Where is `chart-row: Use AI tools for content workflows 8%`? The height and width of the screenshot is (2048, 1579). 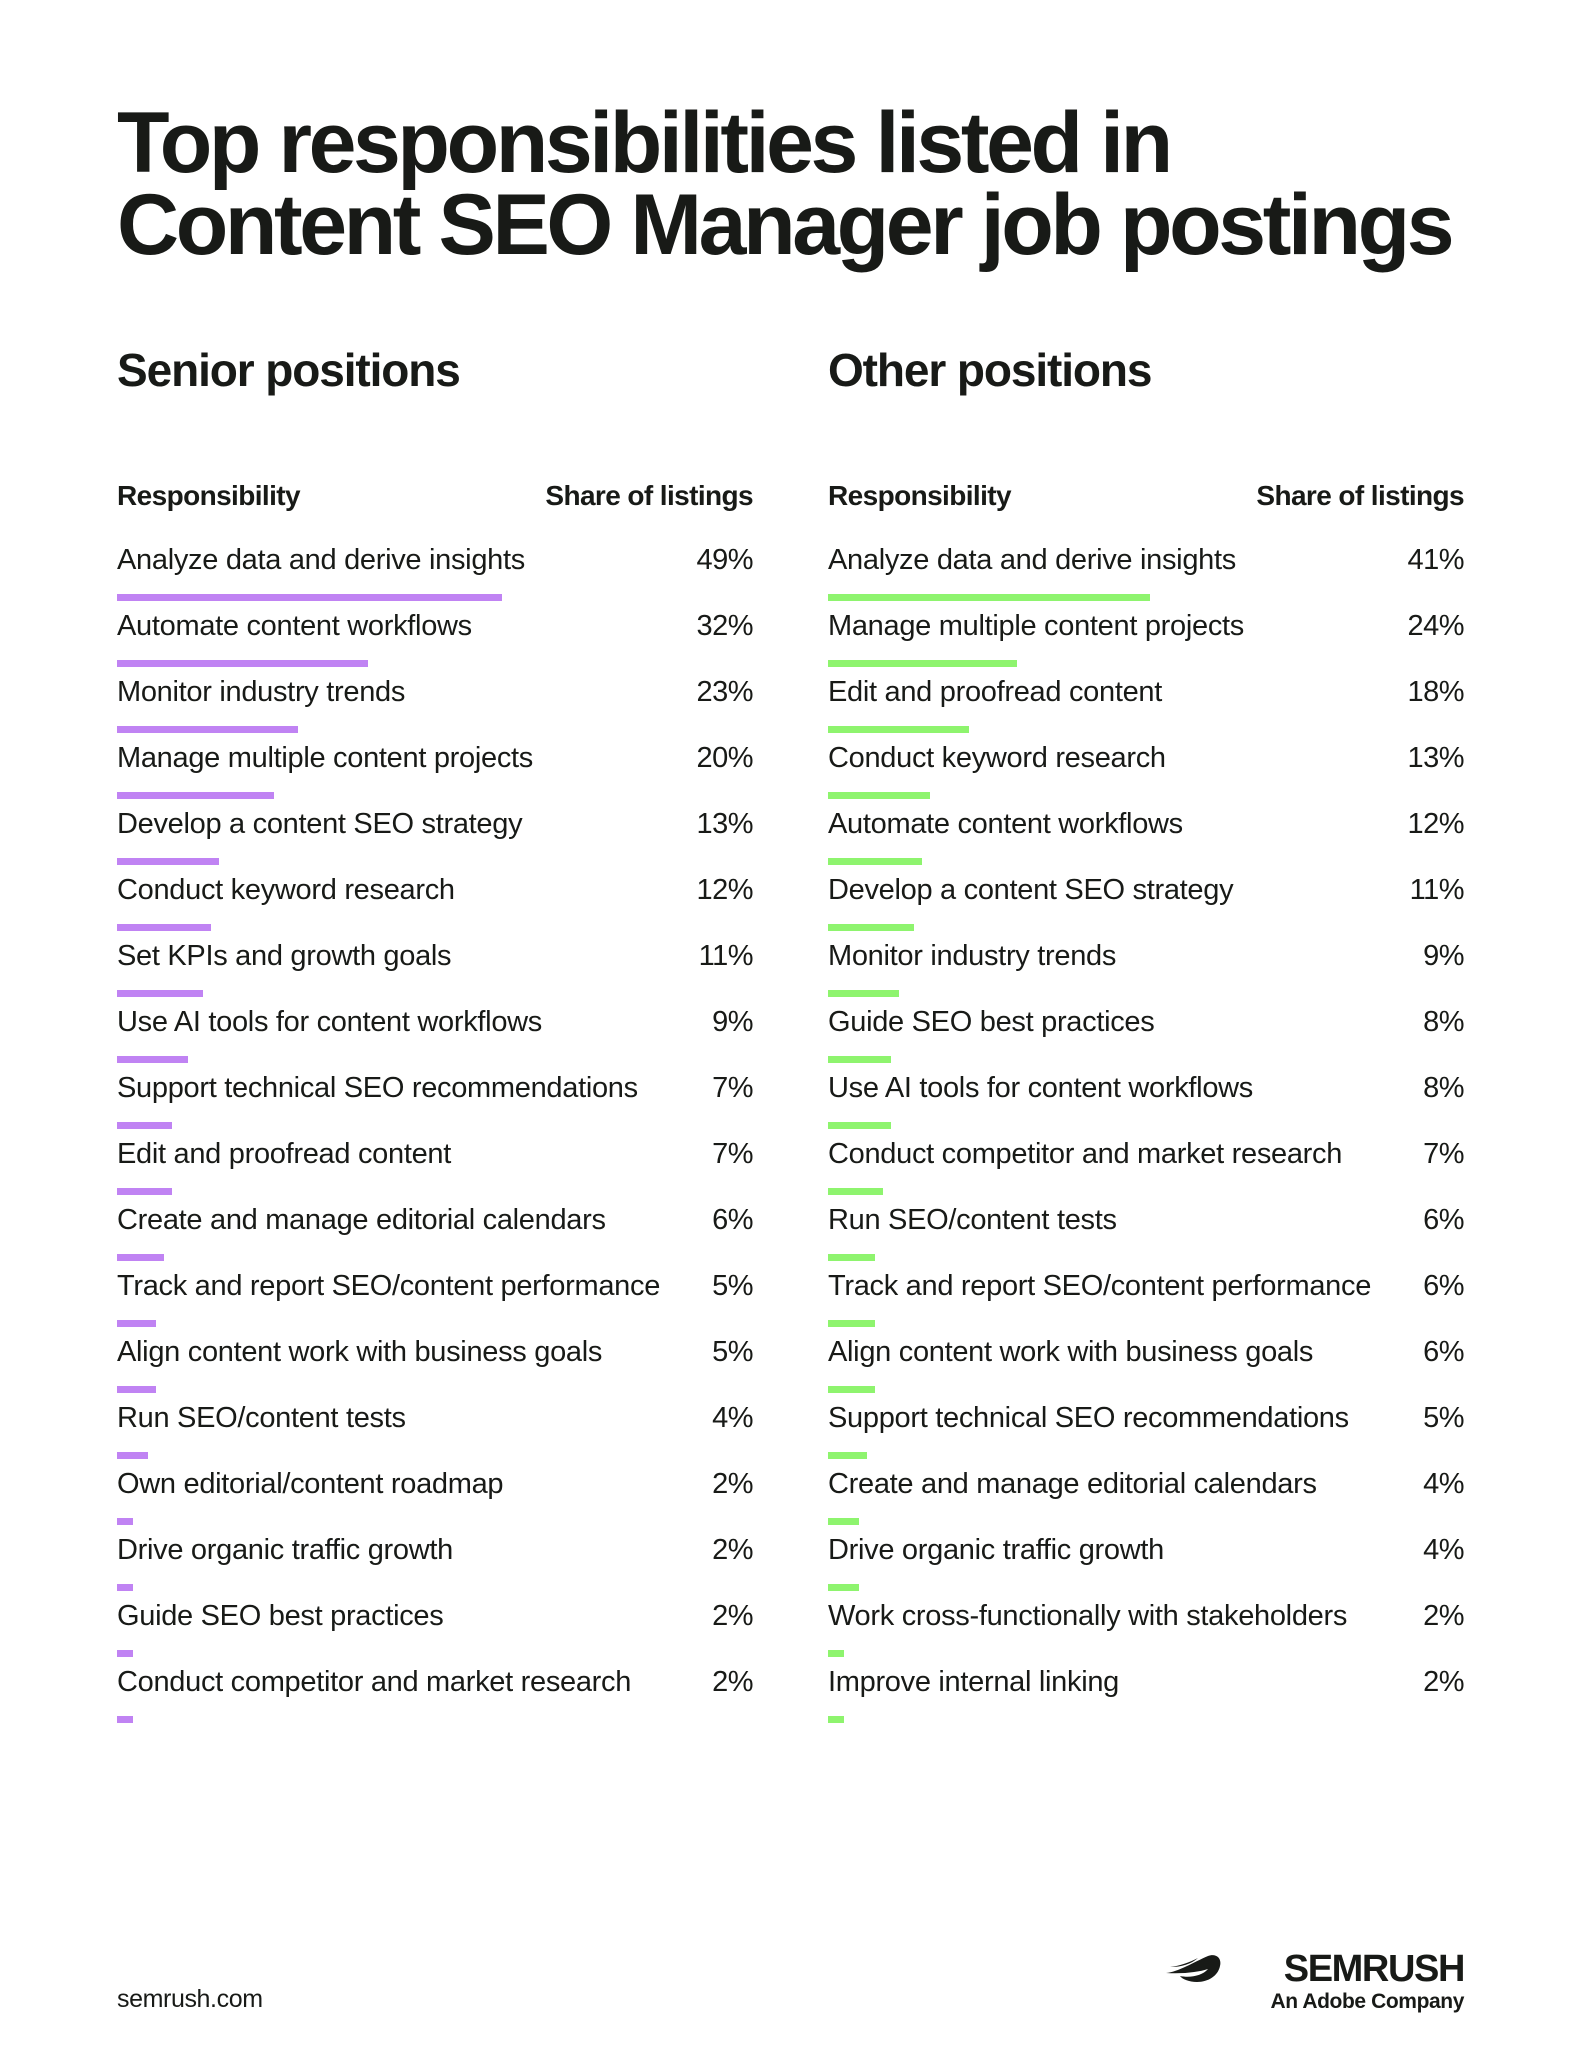
chart-row: Use AI tools for content workflows 8% is located at coordinates (1146, 1107).